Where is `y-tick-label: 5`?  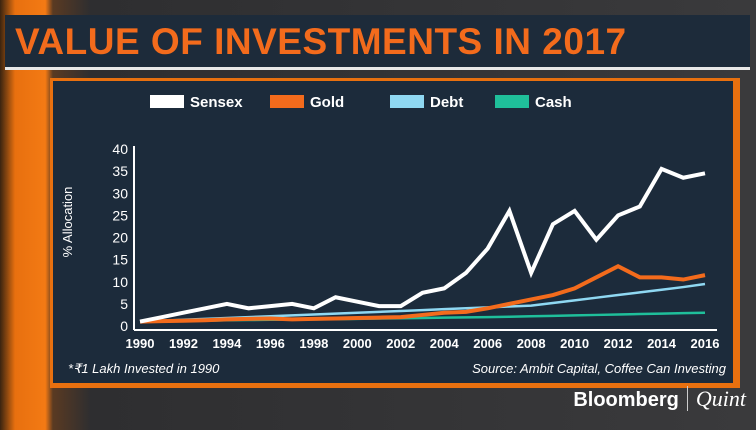
y-tick-label: 5 is located at coordinates (124, 304).